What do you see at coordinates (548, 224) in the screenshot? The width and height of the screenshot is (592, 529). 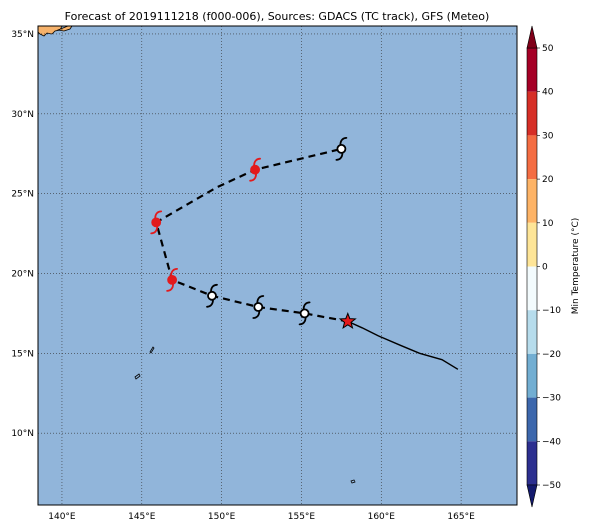 I see `colorbar-tick-label: 10` at bounding box center [548, 224].